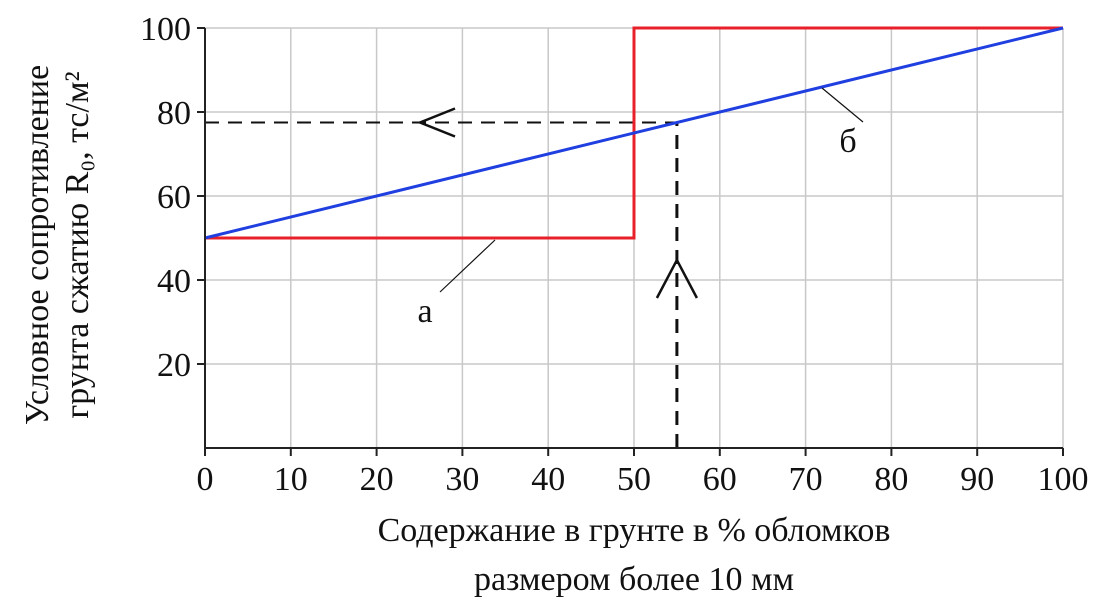  Describe the element at coordinates (174, 113) in the screenshot. I see `y-tick-label: 80` at that location.